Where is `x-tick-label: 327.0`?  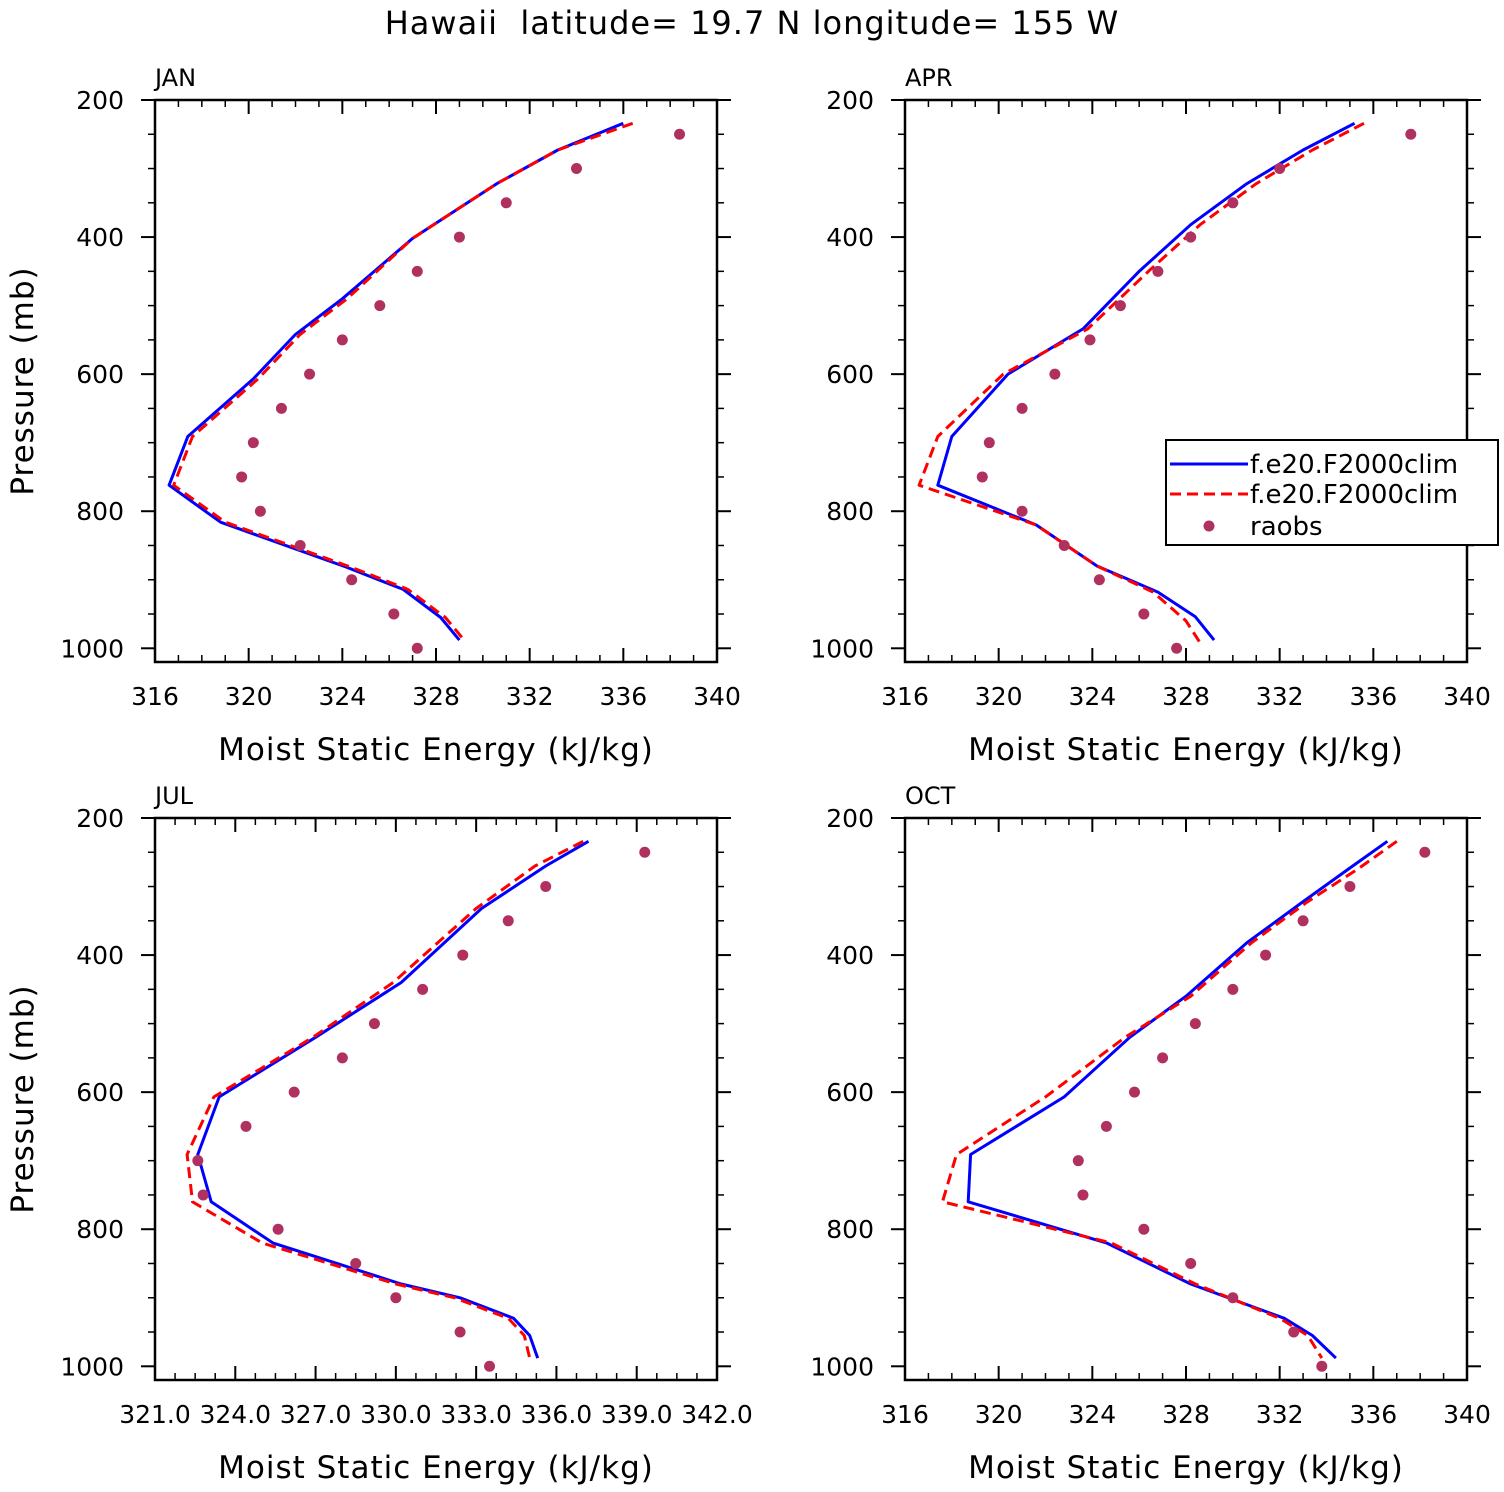
x-tick-label: 327.0 is located at coordinates (316, 1414).